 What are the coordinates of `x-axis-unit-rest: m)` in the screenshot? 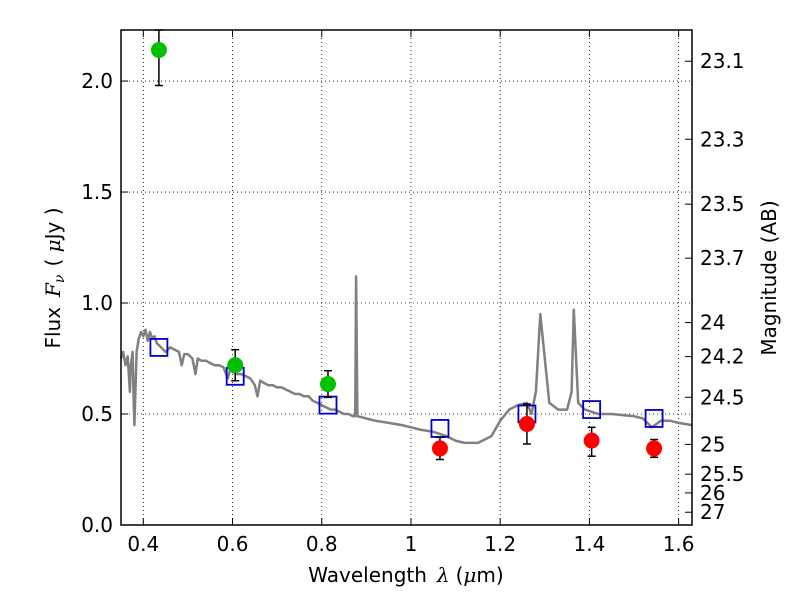 It's located at (489, 575).